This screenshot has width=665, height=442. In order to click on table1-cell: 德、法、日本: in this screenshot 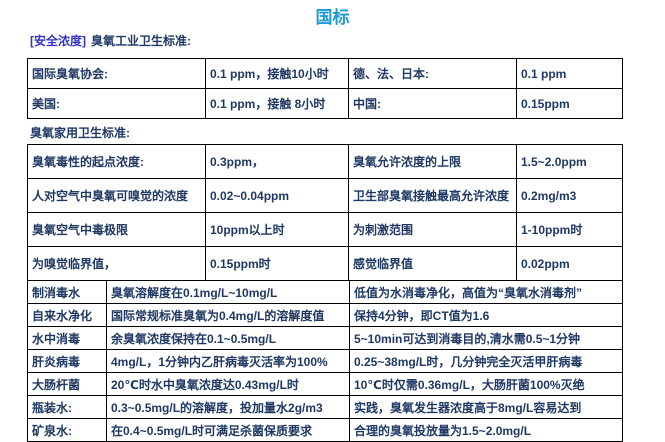, I will do `click(432, 73)`.